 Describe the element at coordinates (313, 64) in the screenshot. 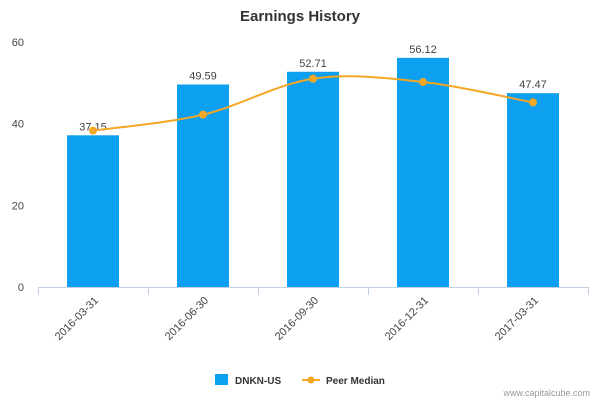

I see `bar-value-label: 52.71` at that location.